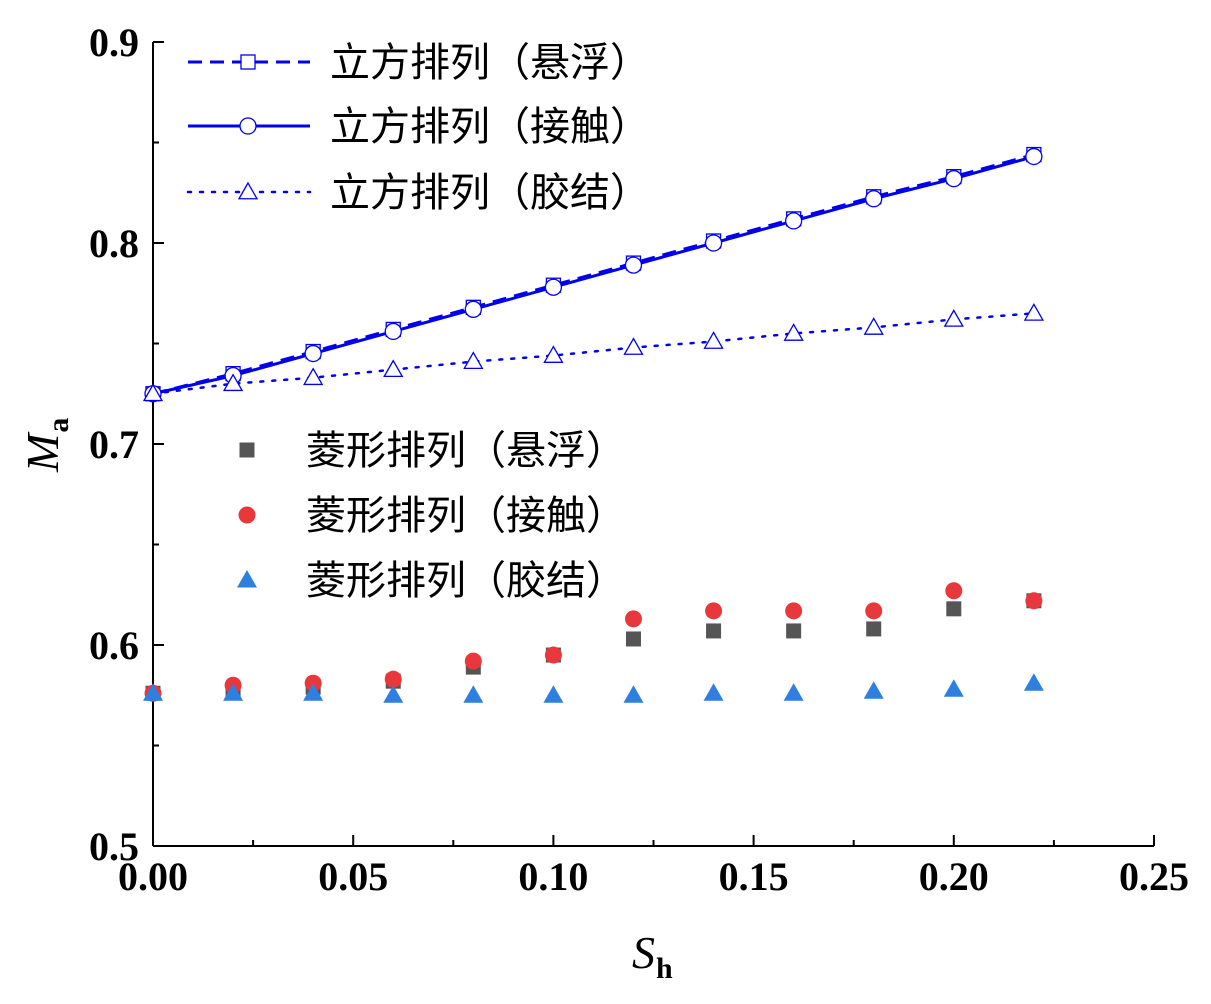  What do you see at coordinates (114, 645) in the screenshot?
I see `y-tick-label: 0.6` at bounding box center [114, 645].